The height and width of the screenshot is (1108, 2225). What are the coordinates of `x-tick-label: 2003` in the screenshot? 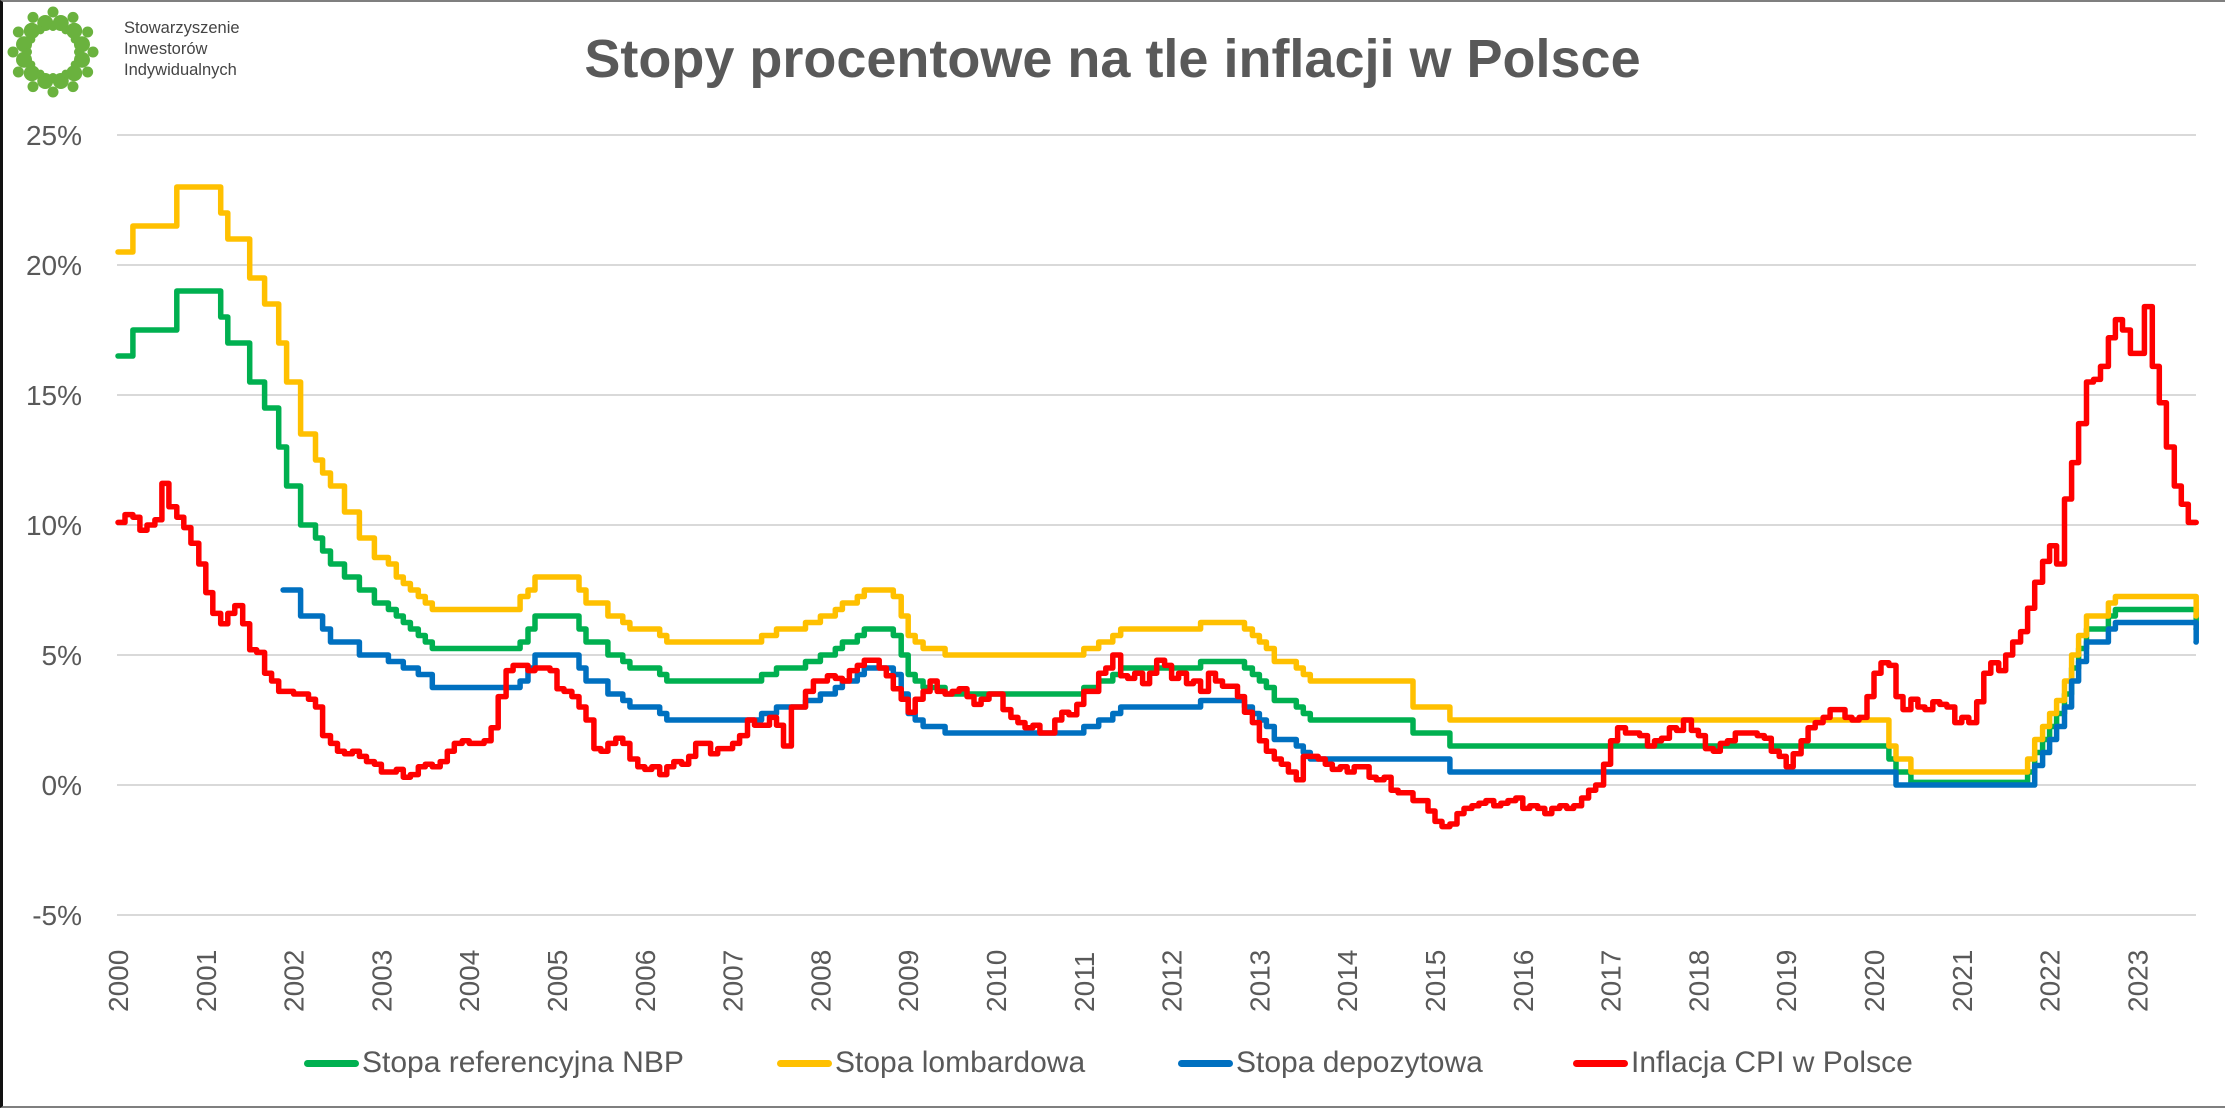 It's located at (381, 981).